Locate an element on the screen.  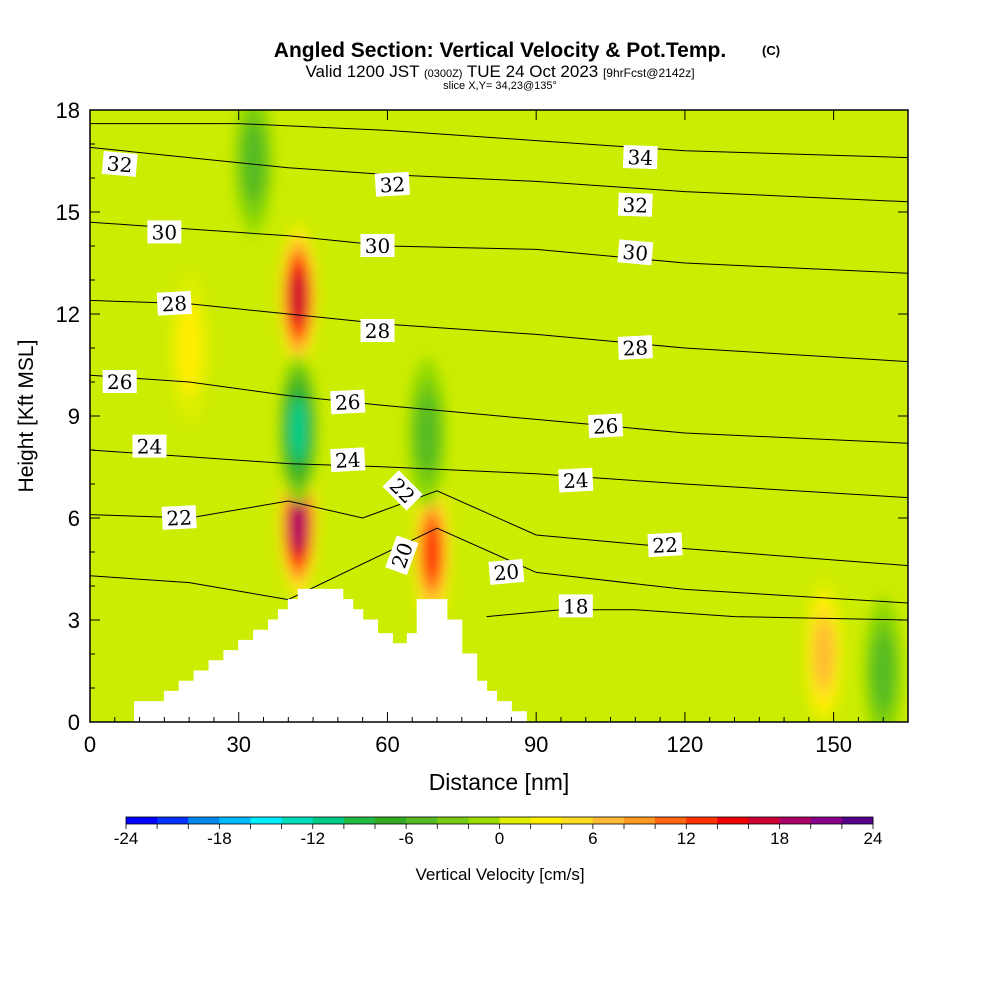
contour-label-10: 26 is located at coordinates (119, 382).